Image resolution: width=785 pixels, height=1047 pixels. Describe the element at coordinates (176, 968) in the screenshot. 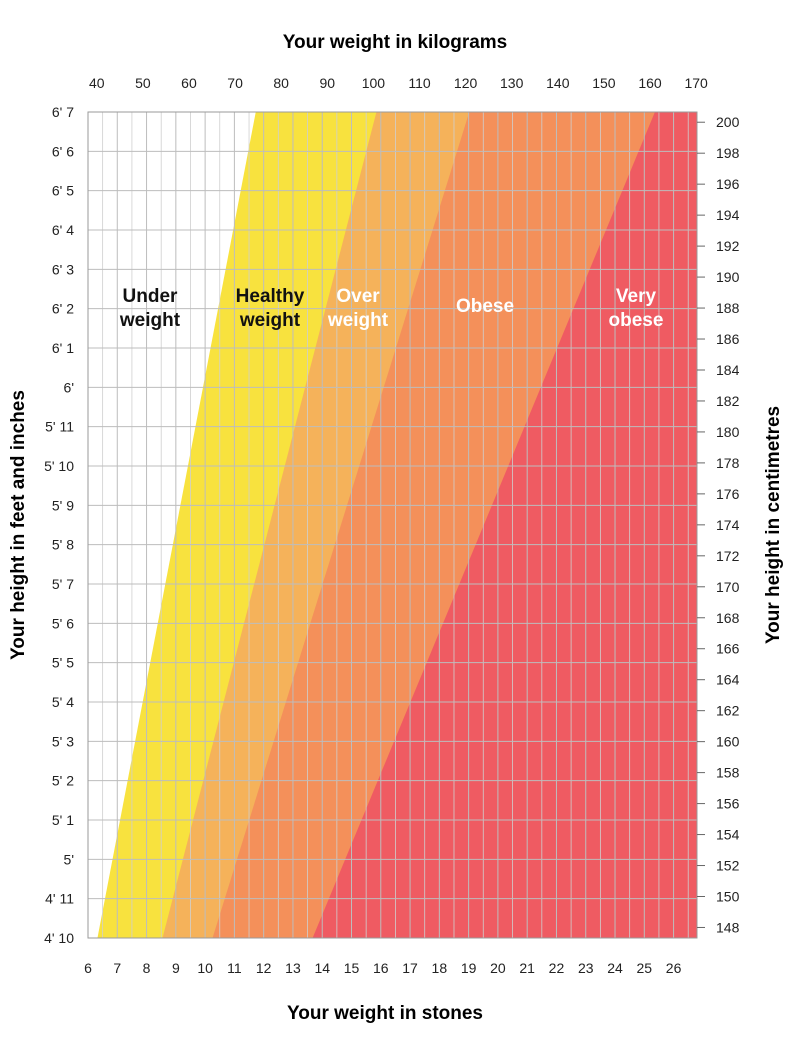

I see `tick-stone: 9` at that location.